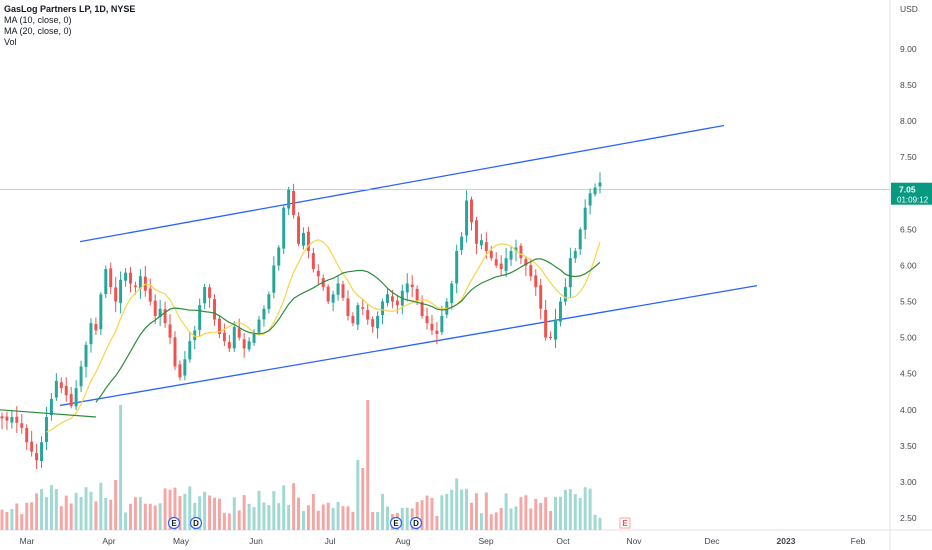  What do you see at coordinates (38, 20) in the screenshot?
I see `legend-ma10: MA (10, close, 0)` at bounding box center [38, 20].